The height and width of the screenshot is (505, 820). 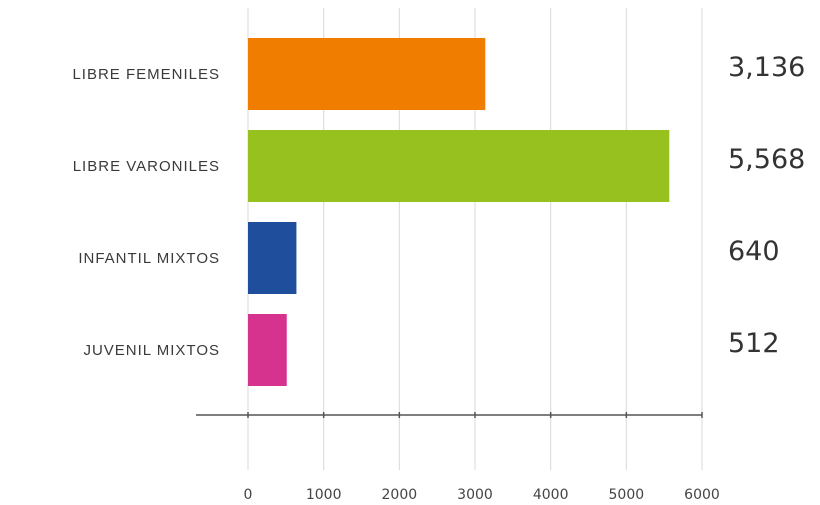 What do you see at coordinates (551, 495) in the screenshot?
I see `x-tick-label: 4000` at bounding box center [551, 495].